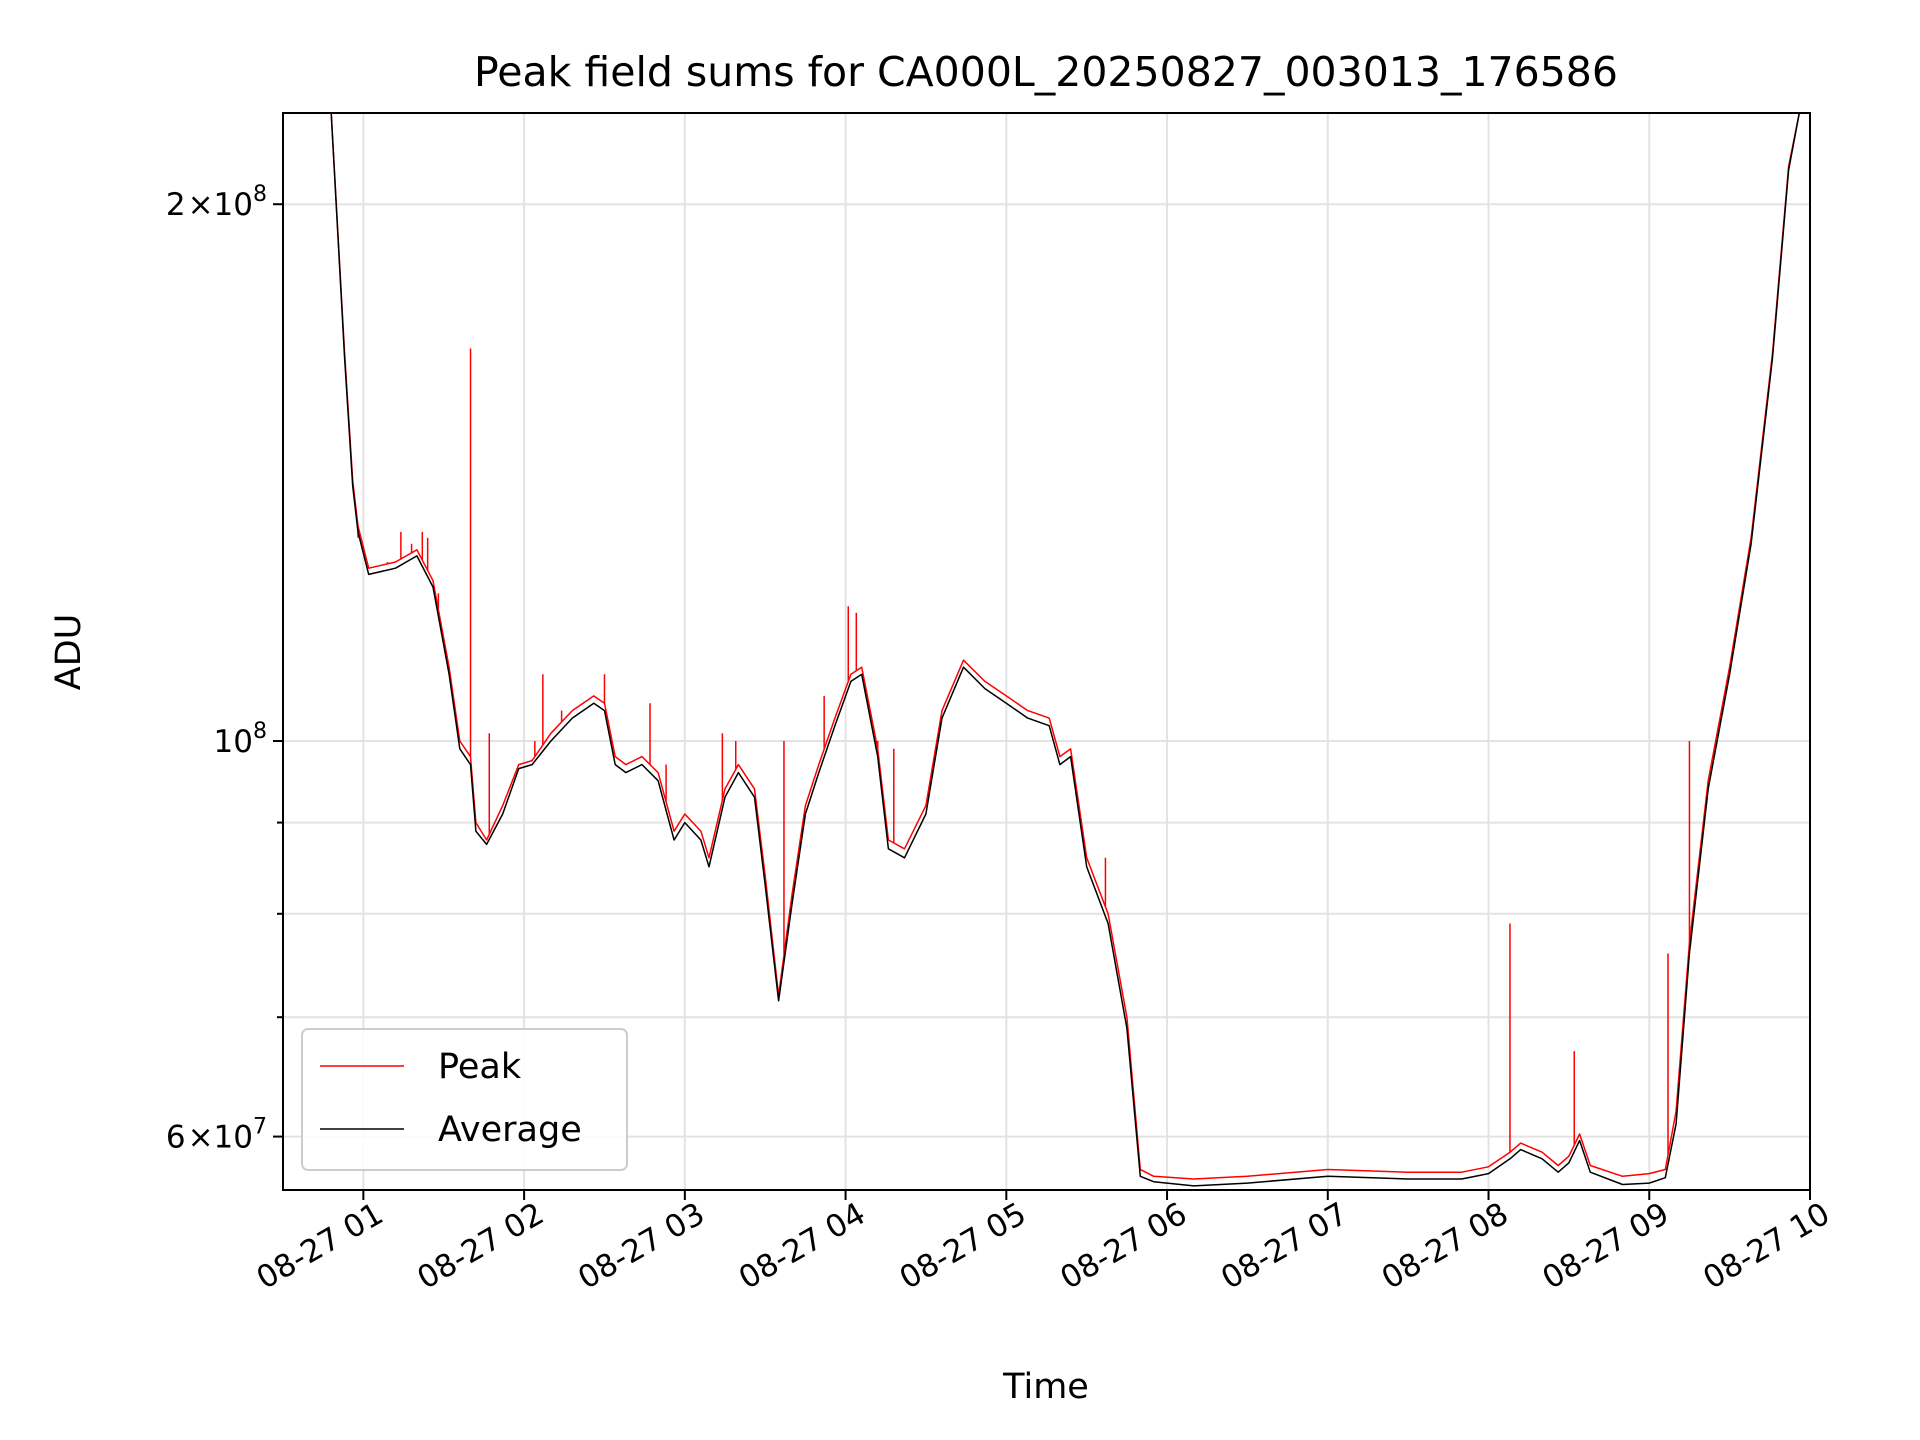 The image size is (1920, 1440). What do you see at coordinates (176, 1138) in the screenshot?
I see `y-tick-mantissa: 6` at bounding box center [176, 1138].